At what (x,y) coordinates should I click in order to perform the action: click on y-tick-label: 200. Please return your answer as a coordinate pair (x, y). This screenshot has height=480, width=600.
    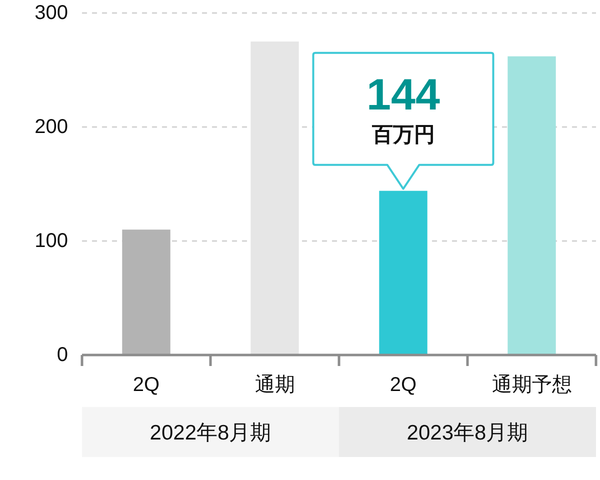
    Looking at the image, I should click on (51, 127).